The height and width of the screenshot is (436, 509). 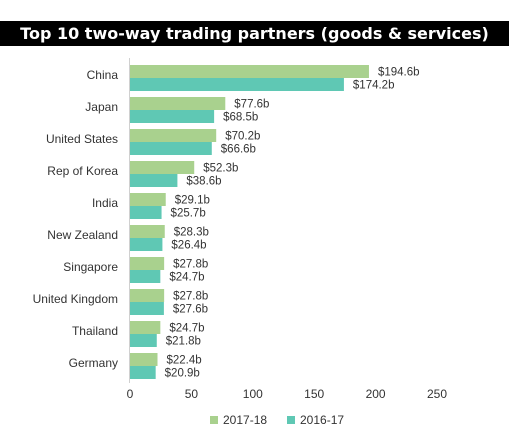 What do you see at coordinates (245, 420) in the screenshot?
I see `legend-label-2017-18: 2017-18` at bounding box center [245, 420].